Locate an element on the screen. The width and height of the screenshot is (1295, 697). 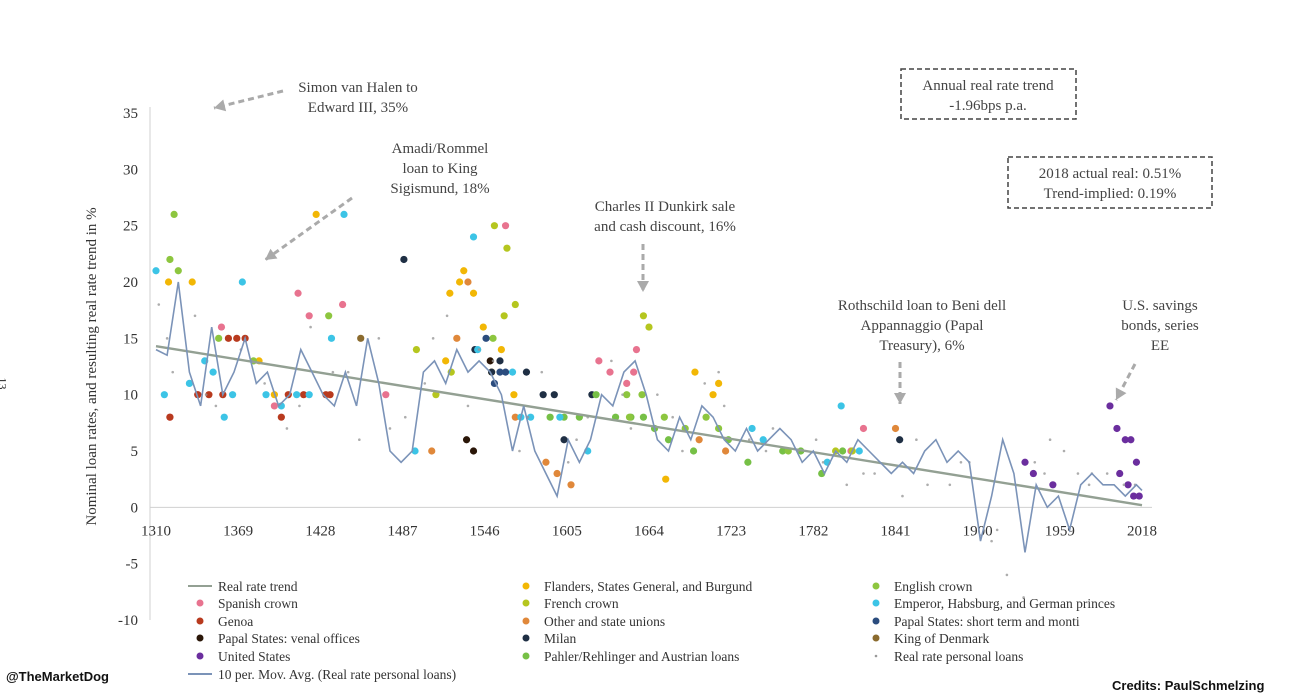
x-tick-label: 1841 is located at coordinates (896, 531).